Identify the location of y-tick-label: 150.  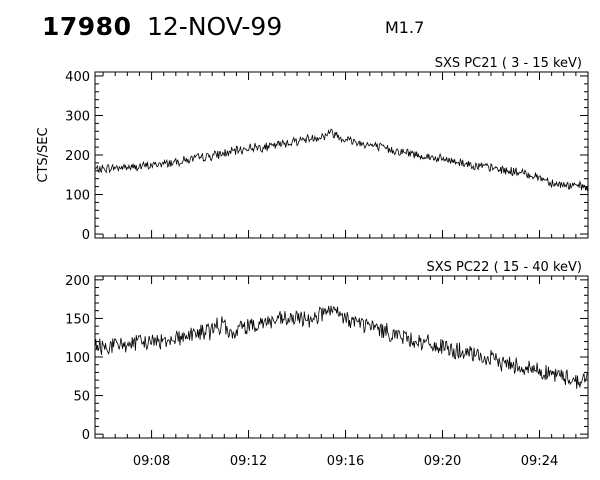
(77, 319).